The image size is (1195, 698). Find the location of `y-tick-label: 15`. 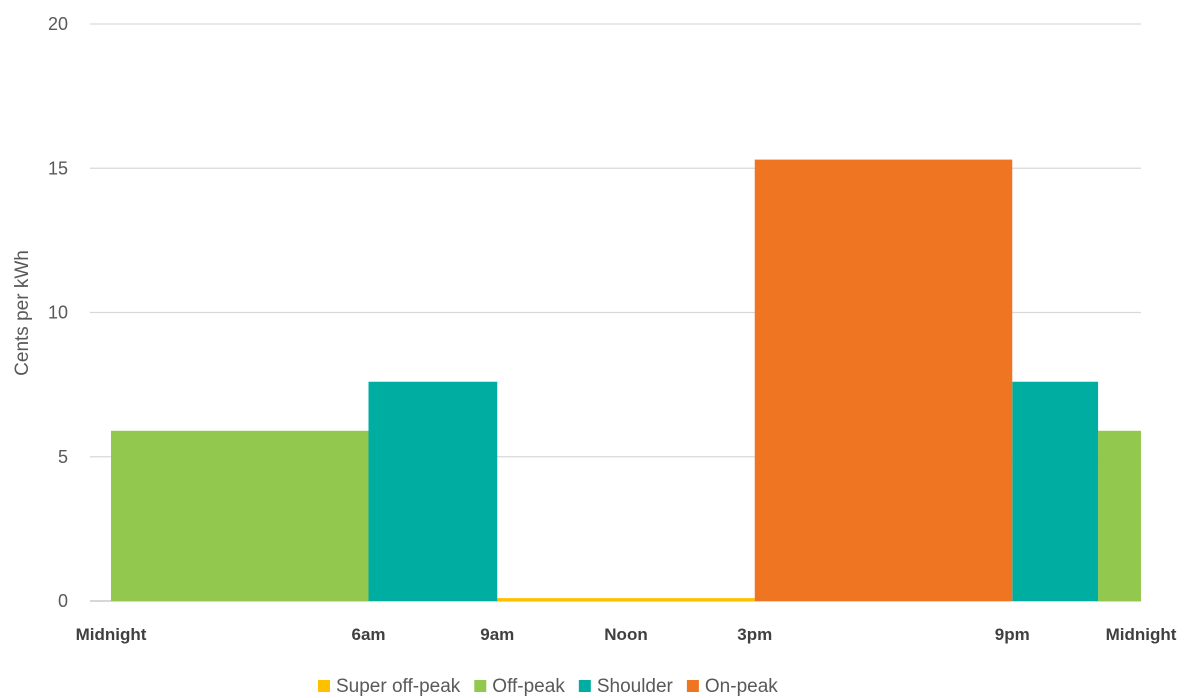

y-tick-label: 15 is located at coordinates (58, 168).